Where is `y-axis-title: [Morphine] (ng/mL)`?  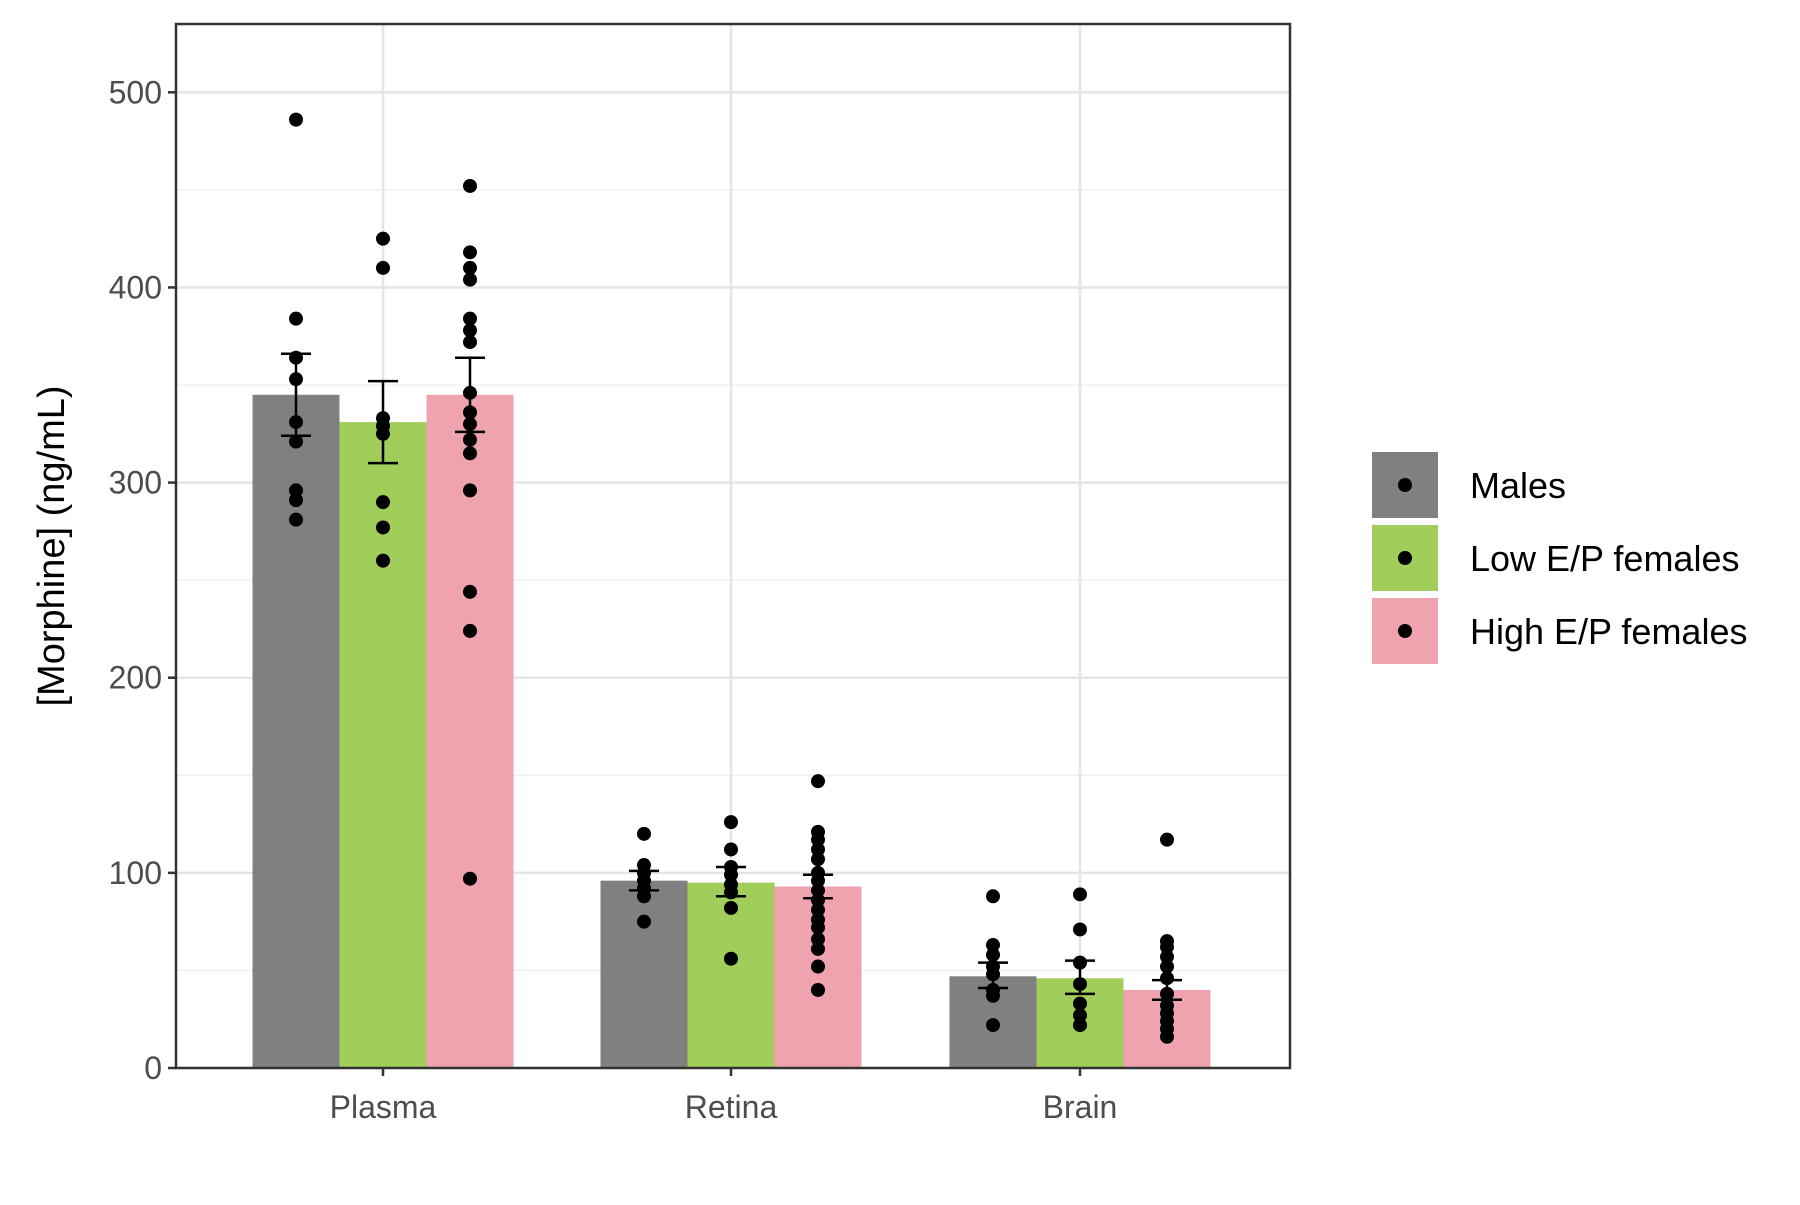
y-axis-title: [Morphine] (ng/mL) is located at coordinates (52, 545).